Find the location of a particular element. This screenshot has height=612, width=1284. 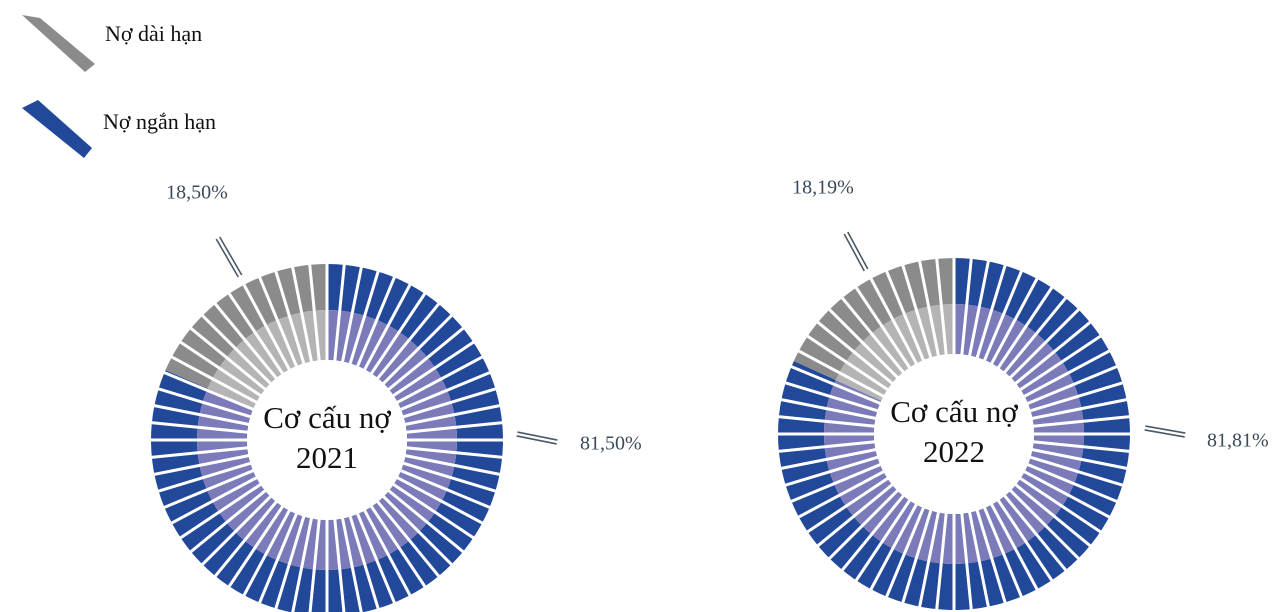

center-title: Cơ cấu nợ 2022 is located at coordinates (954, 431).